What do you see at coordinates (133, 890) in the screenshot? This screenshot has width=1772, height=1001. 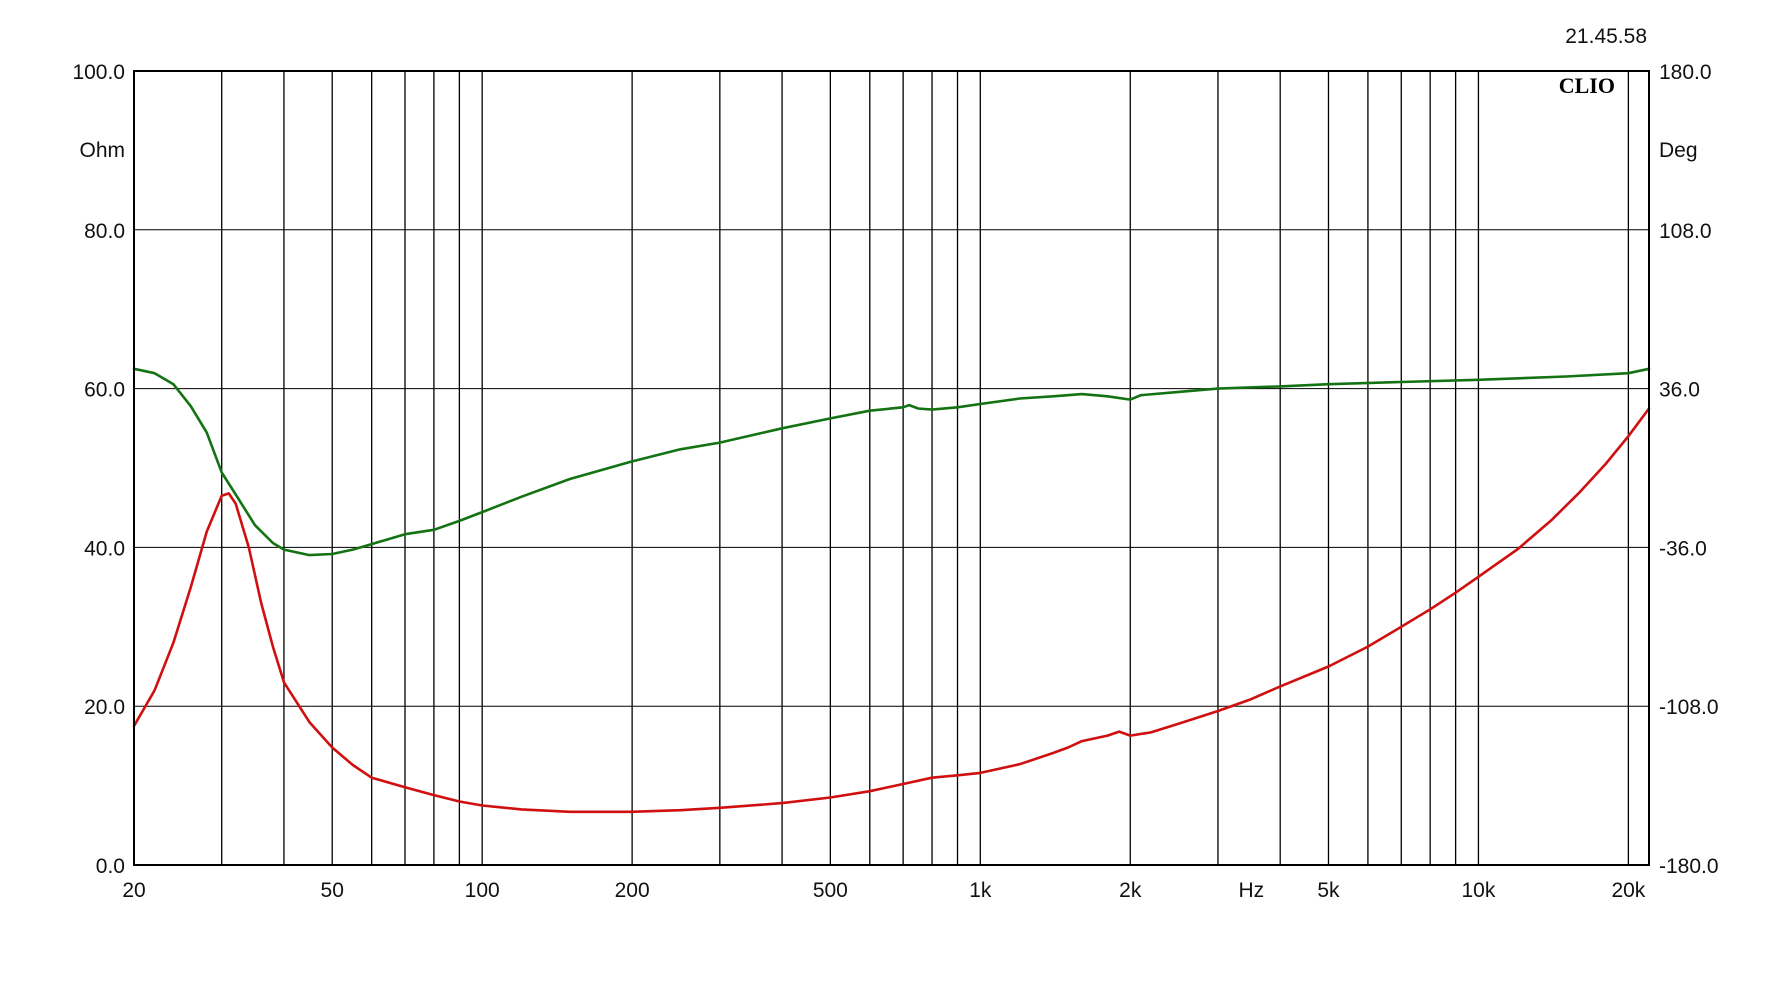 I see `x-tick-label: 20` at bounding box center [133, 890].